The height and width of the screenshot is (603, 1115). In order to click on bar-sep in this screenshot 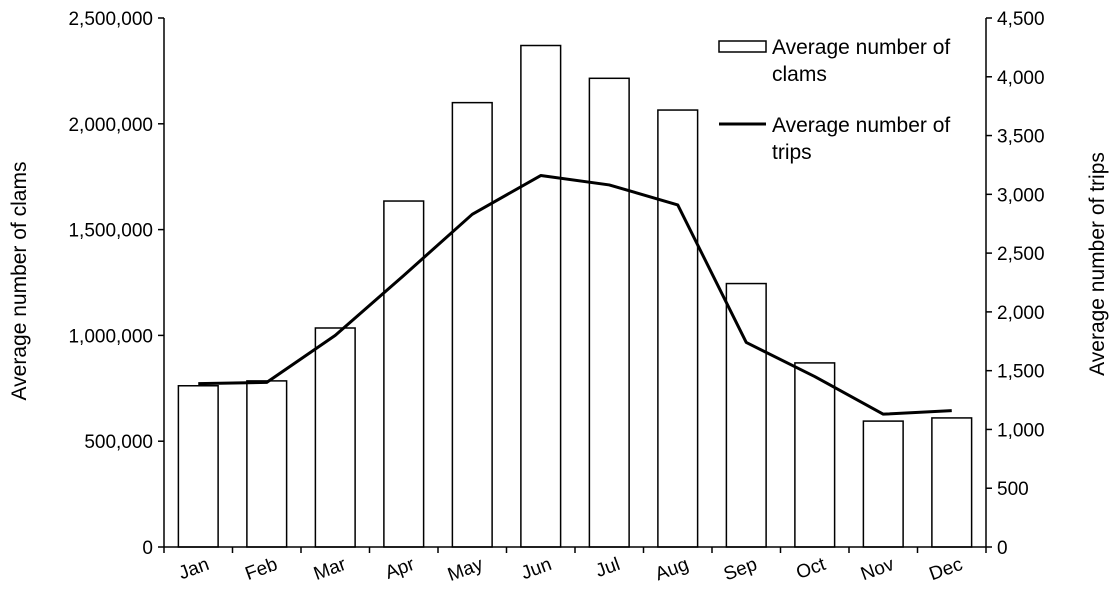, I will do `click(746, 415)`.